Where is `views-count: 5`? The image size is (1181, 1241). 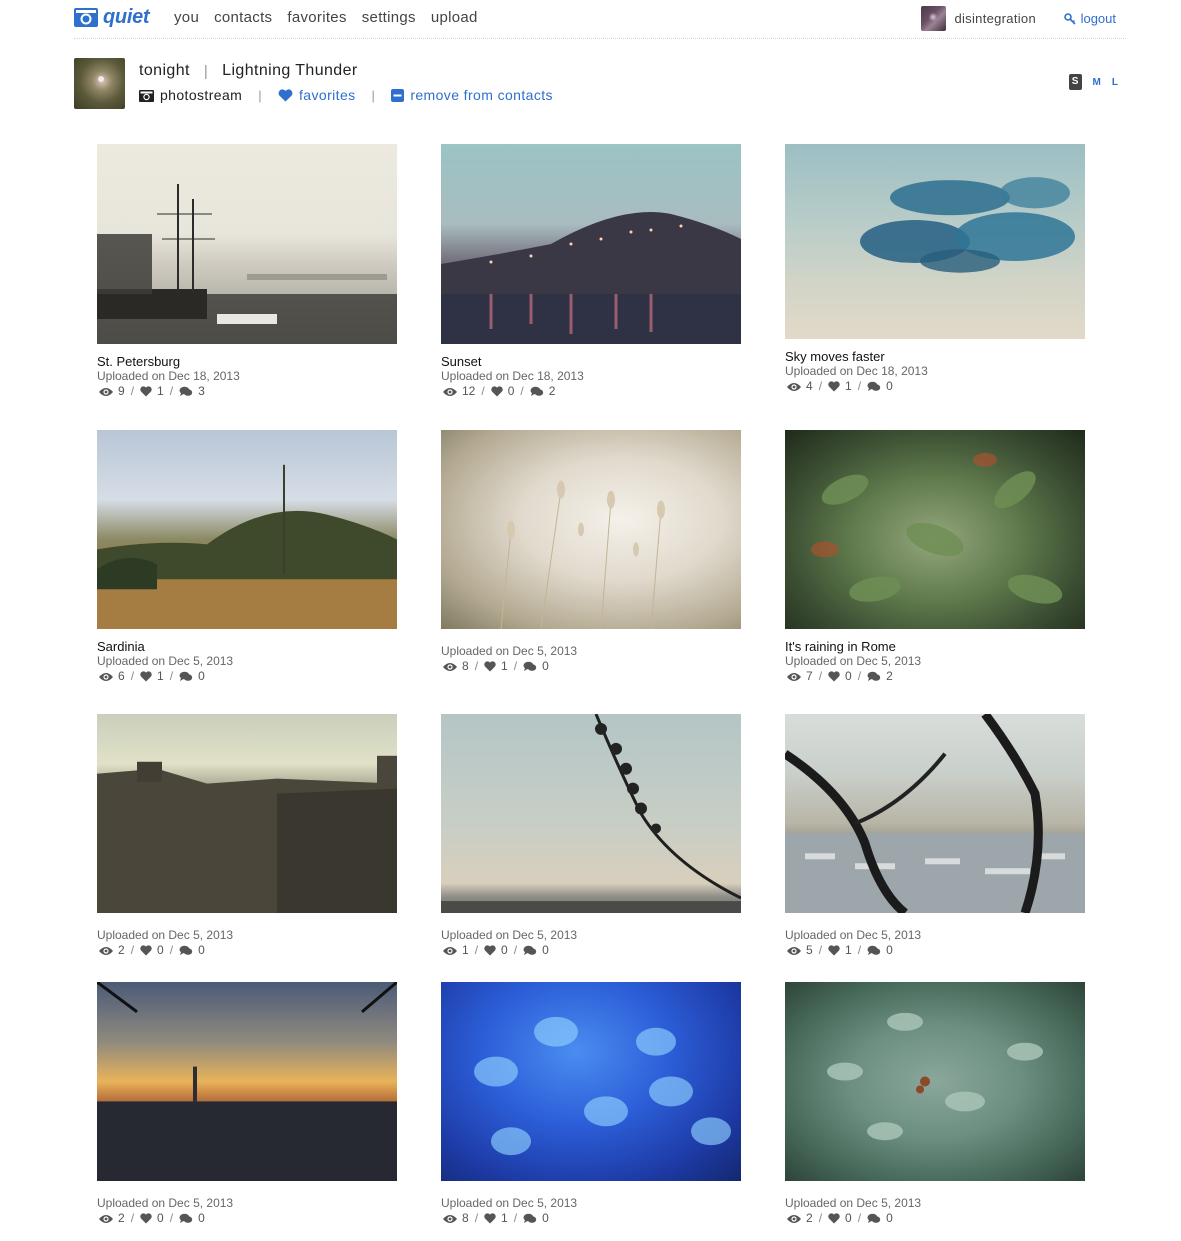
views-count: 5 is located at coordinates (809, 950).